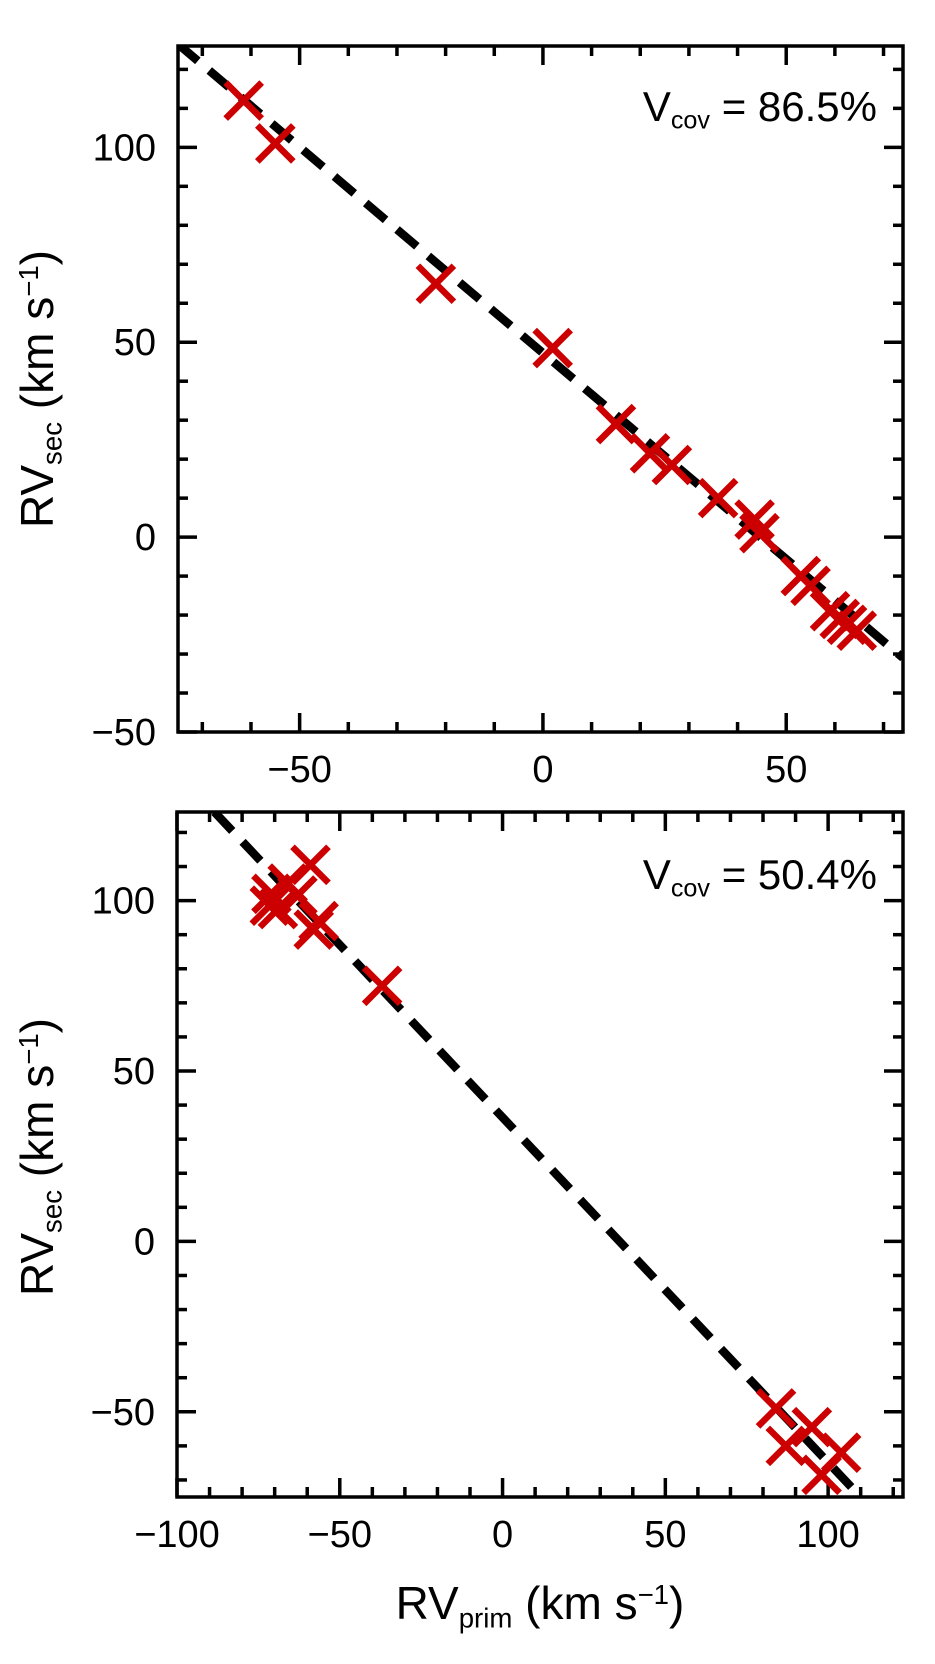 This screenshot has height=1664, width=935. Describe the element at coordinates (793, 874) in the screenshot. I see `vcov-value: = 50.4%` at that location.